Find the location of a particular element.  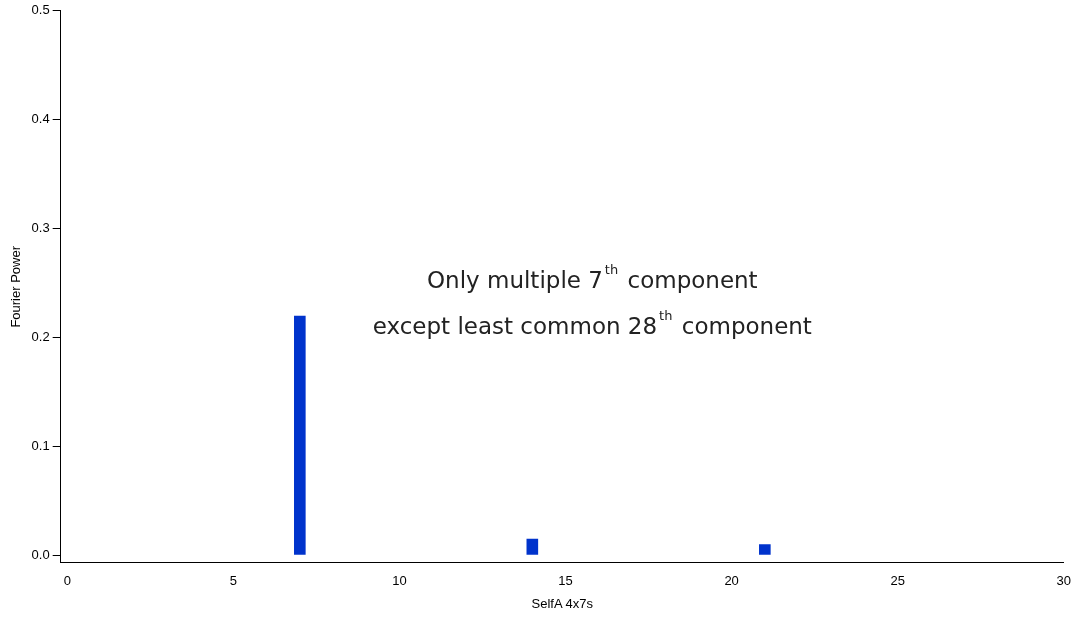

x-tick-label: 30 is located at coordinates (1063, 581).